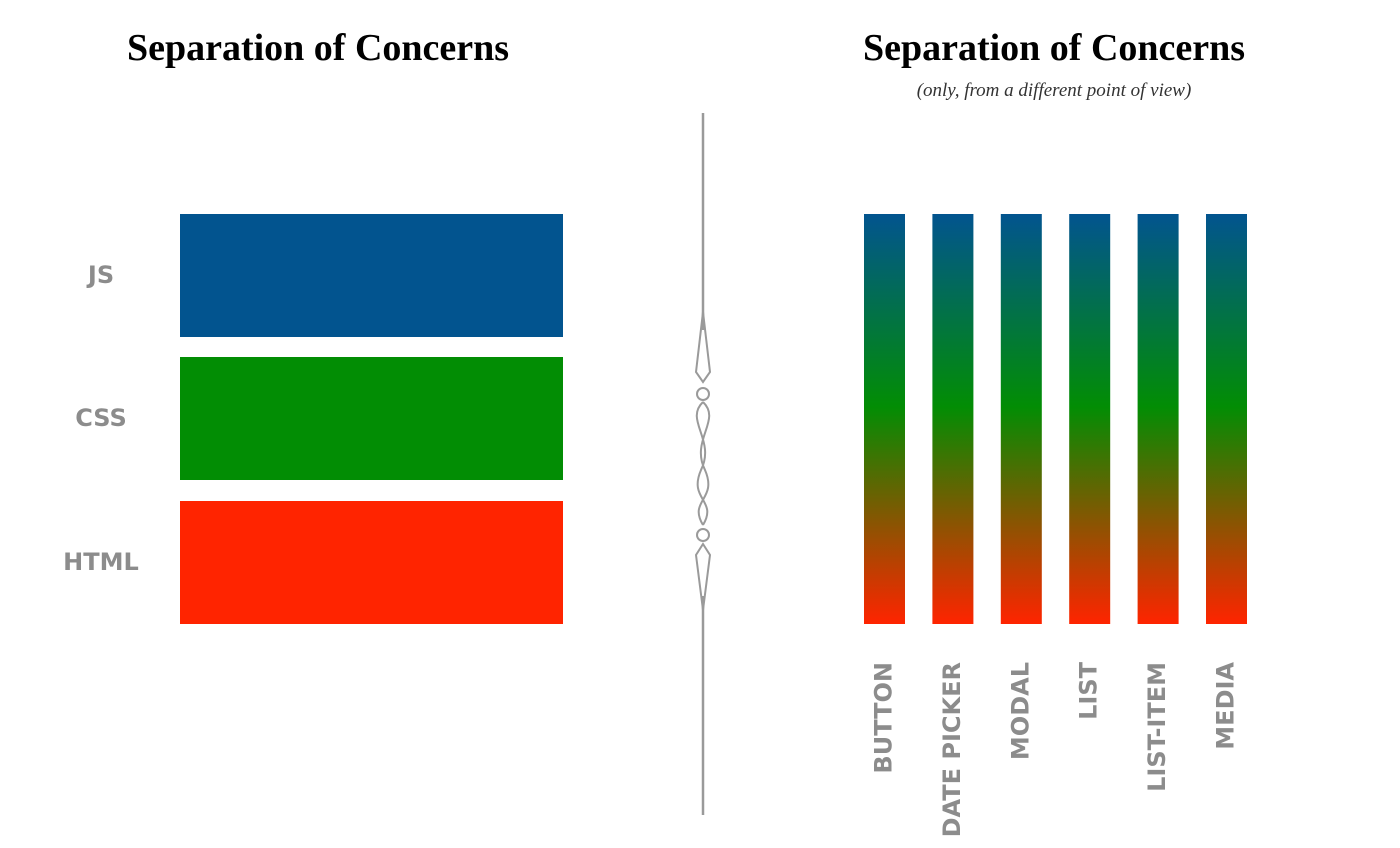 This screenshot has height=848, width=1400. What do you see at coordinates (1054, 48) in the screenshot?
I see `right-title: Separation of Concerns` at bounding box center [1054, 48].